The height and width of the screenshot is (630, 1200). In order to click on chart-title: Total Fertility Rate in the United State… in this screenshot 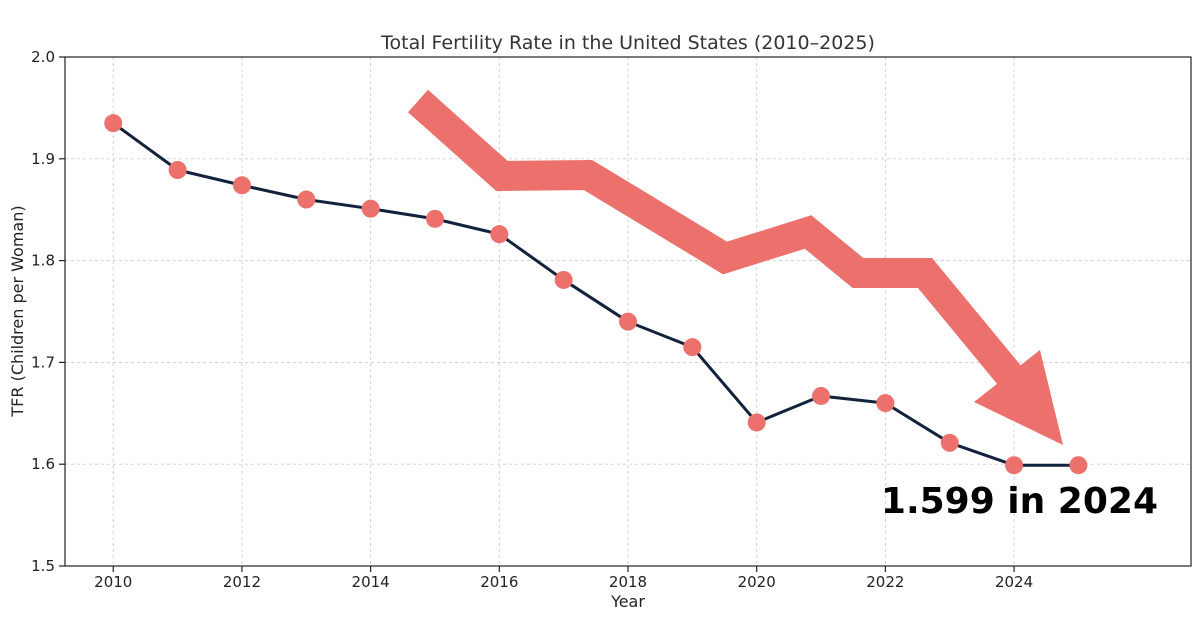, I will do `click(627, 43)`.